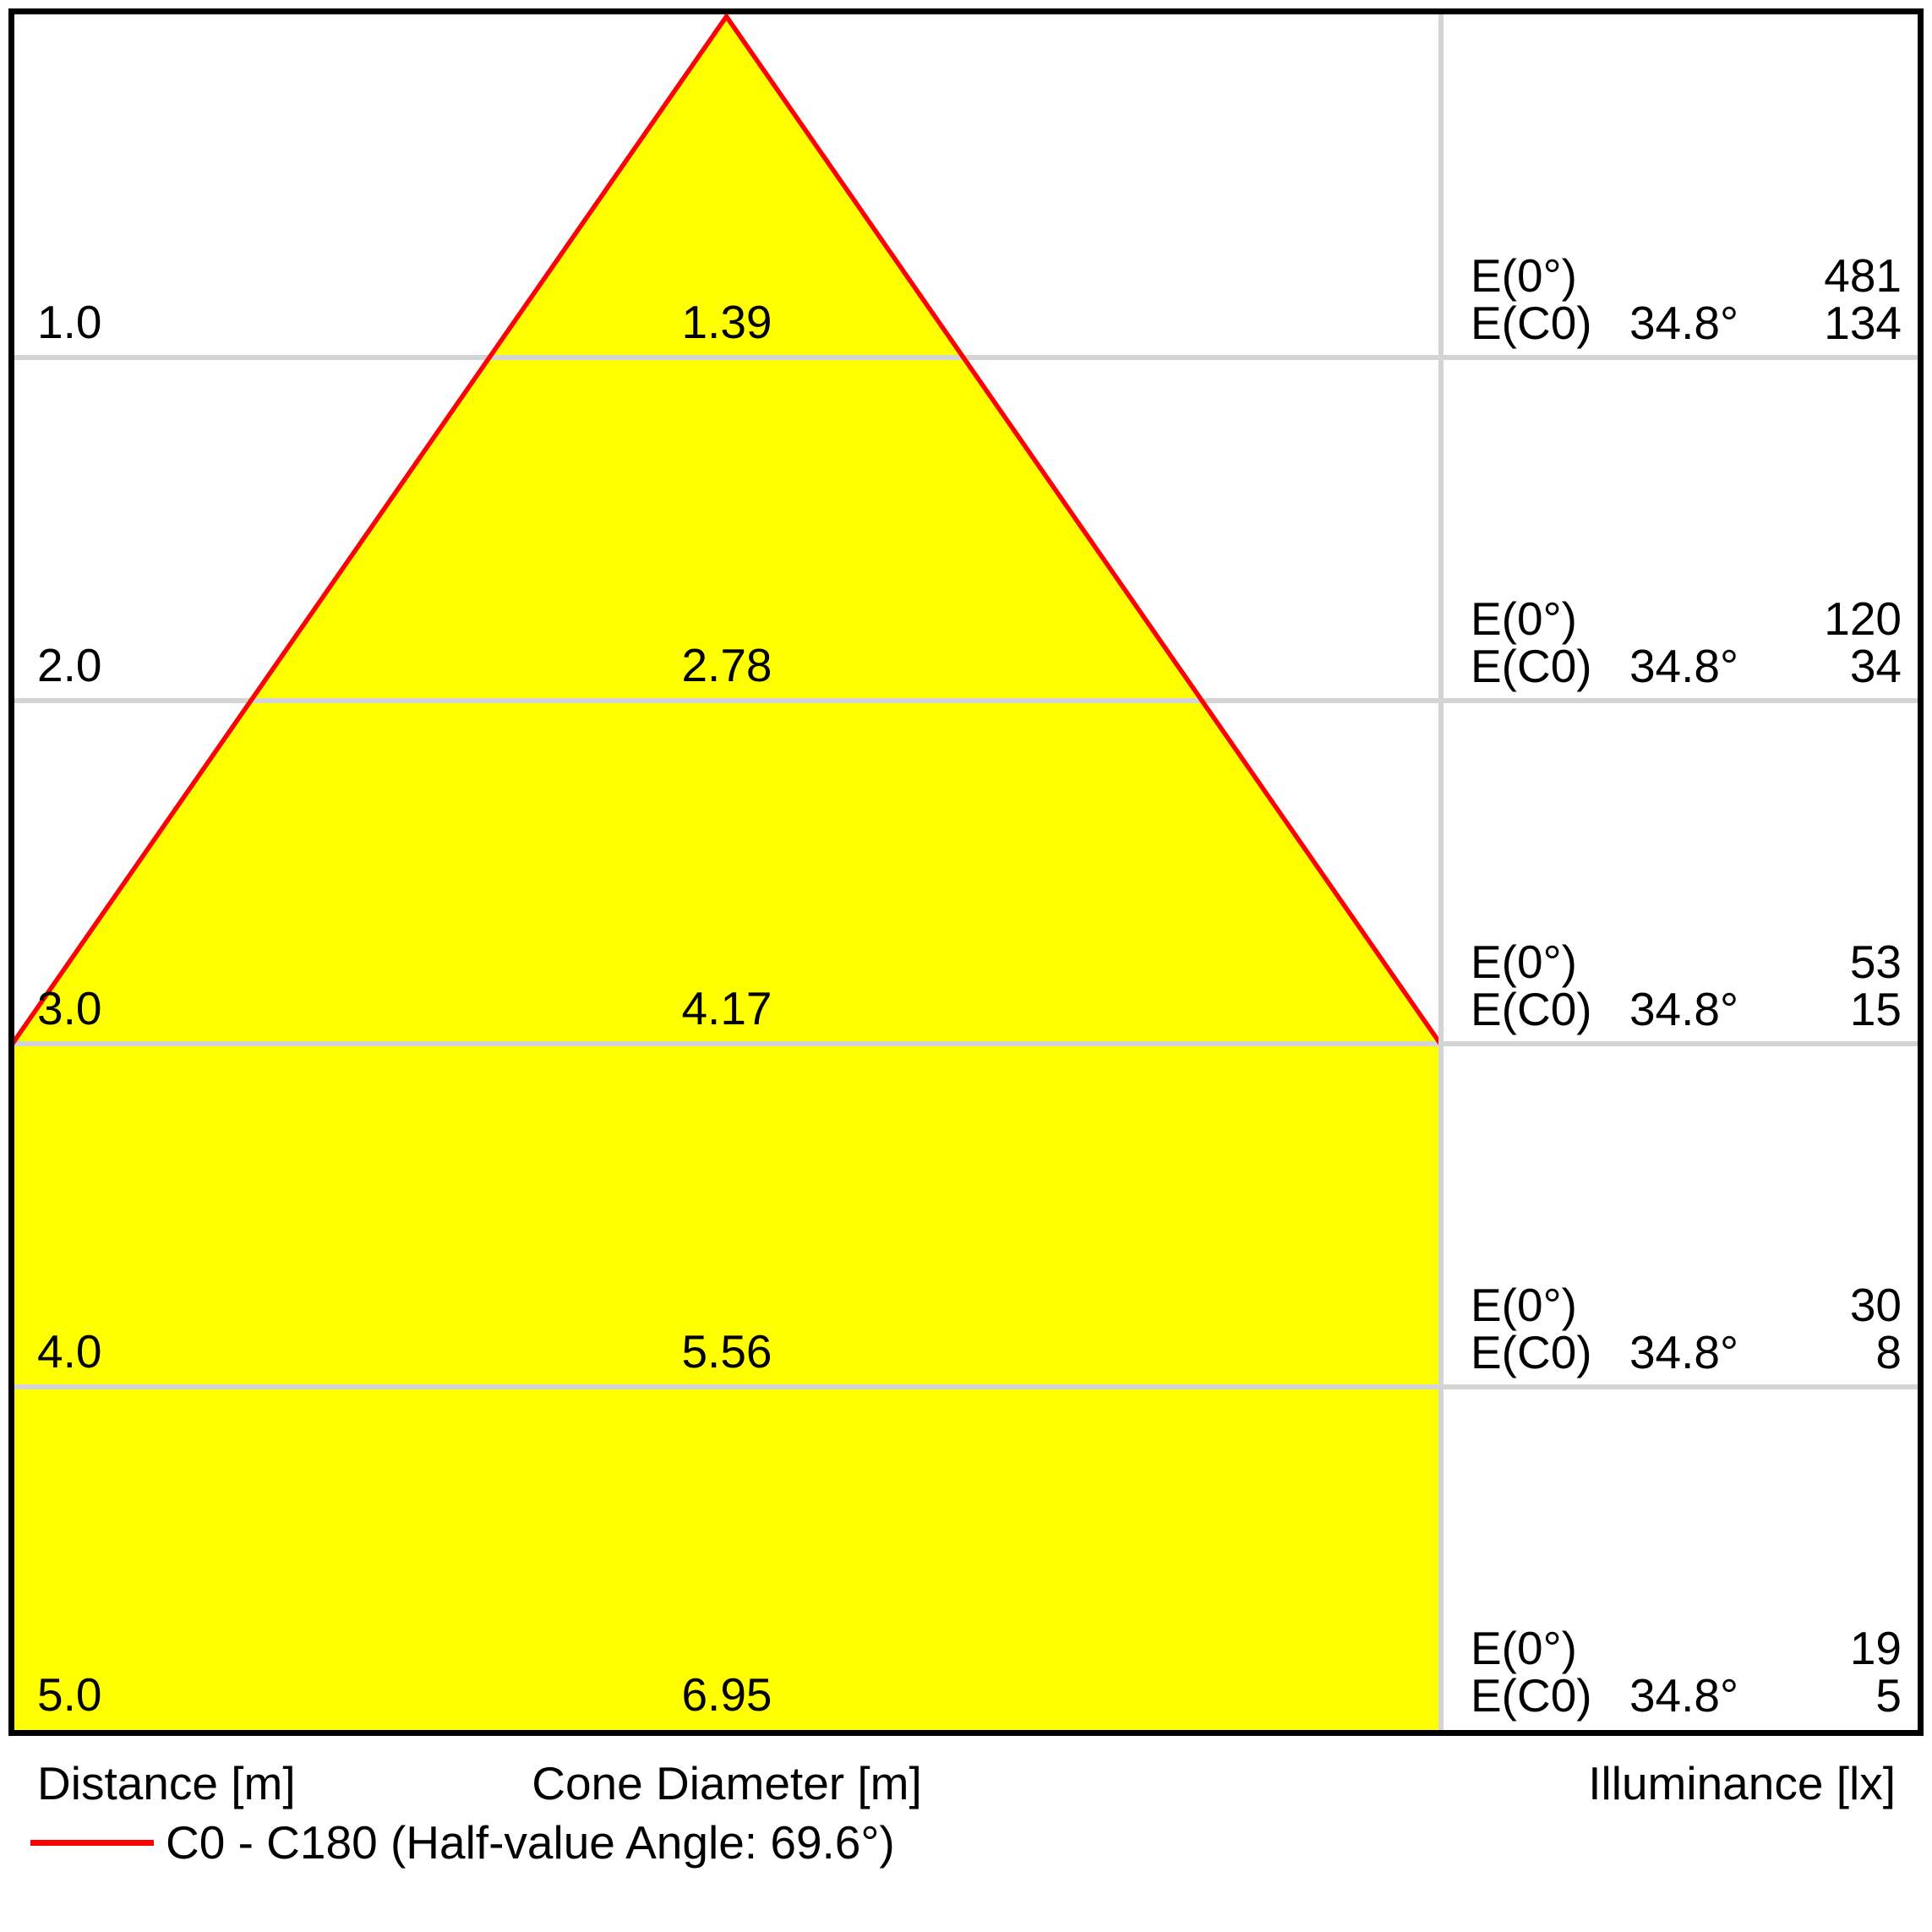  Describe the element at coordinates (726, 322) in the screenshot. I see `cone-diameter-label-1: 1.39` at that location.